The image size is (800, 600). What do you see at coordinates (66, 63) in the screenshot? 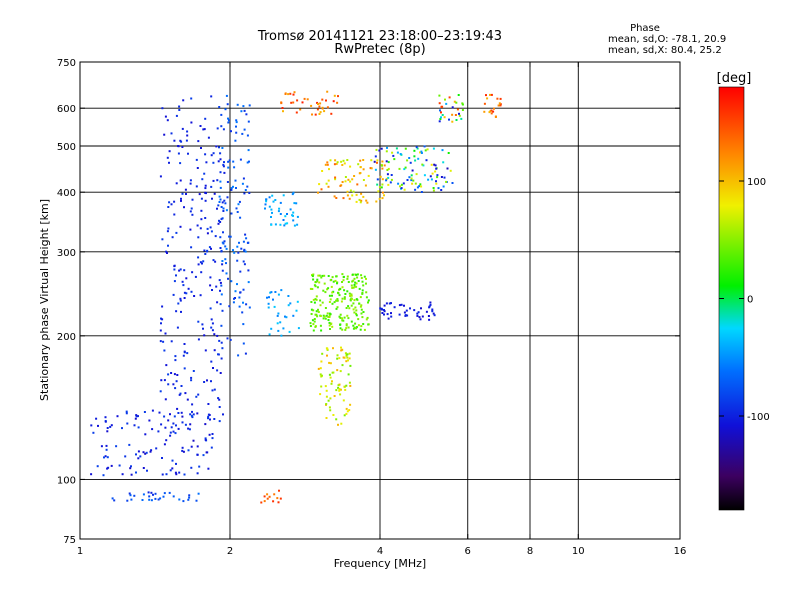
I see `y-tick-label: 750` at bounding box center [66, 63].